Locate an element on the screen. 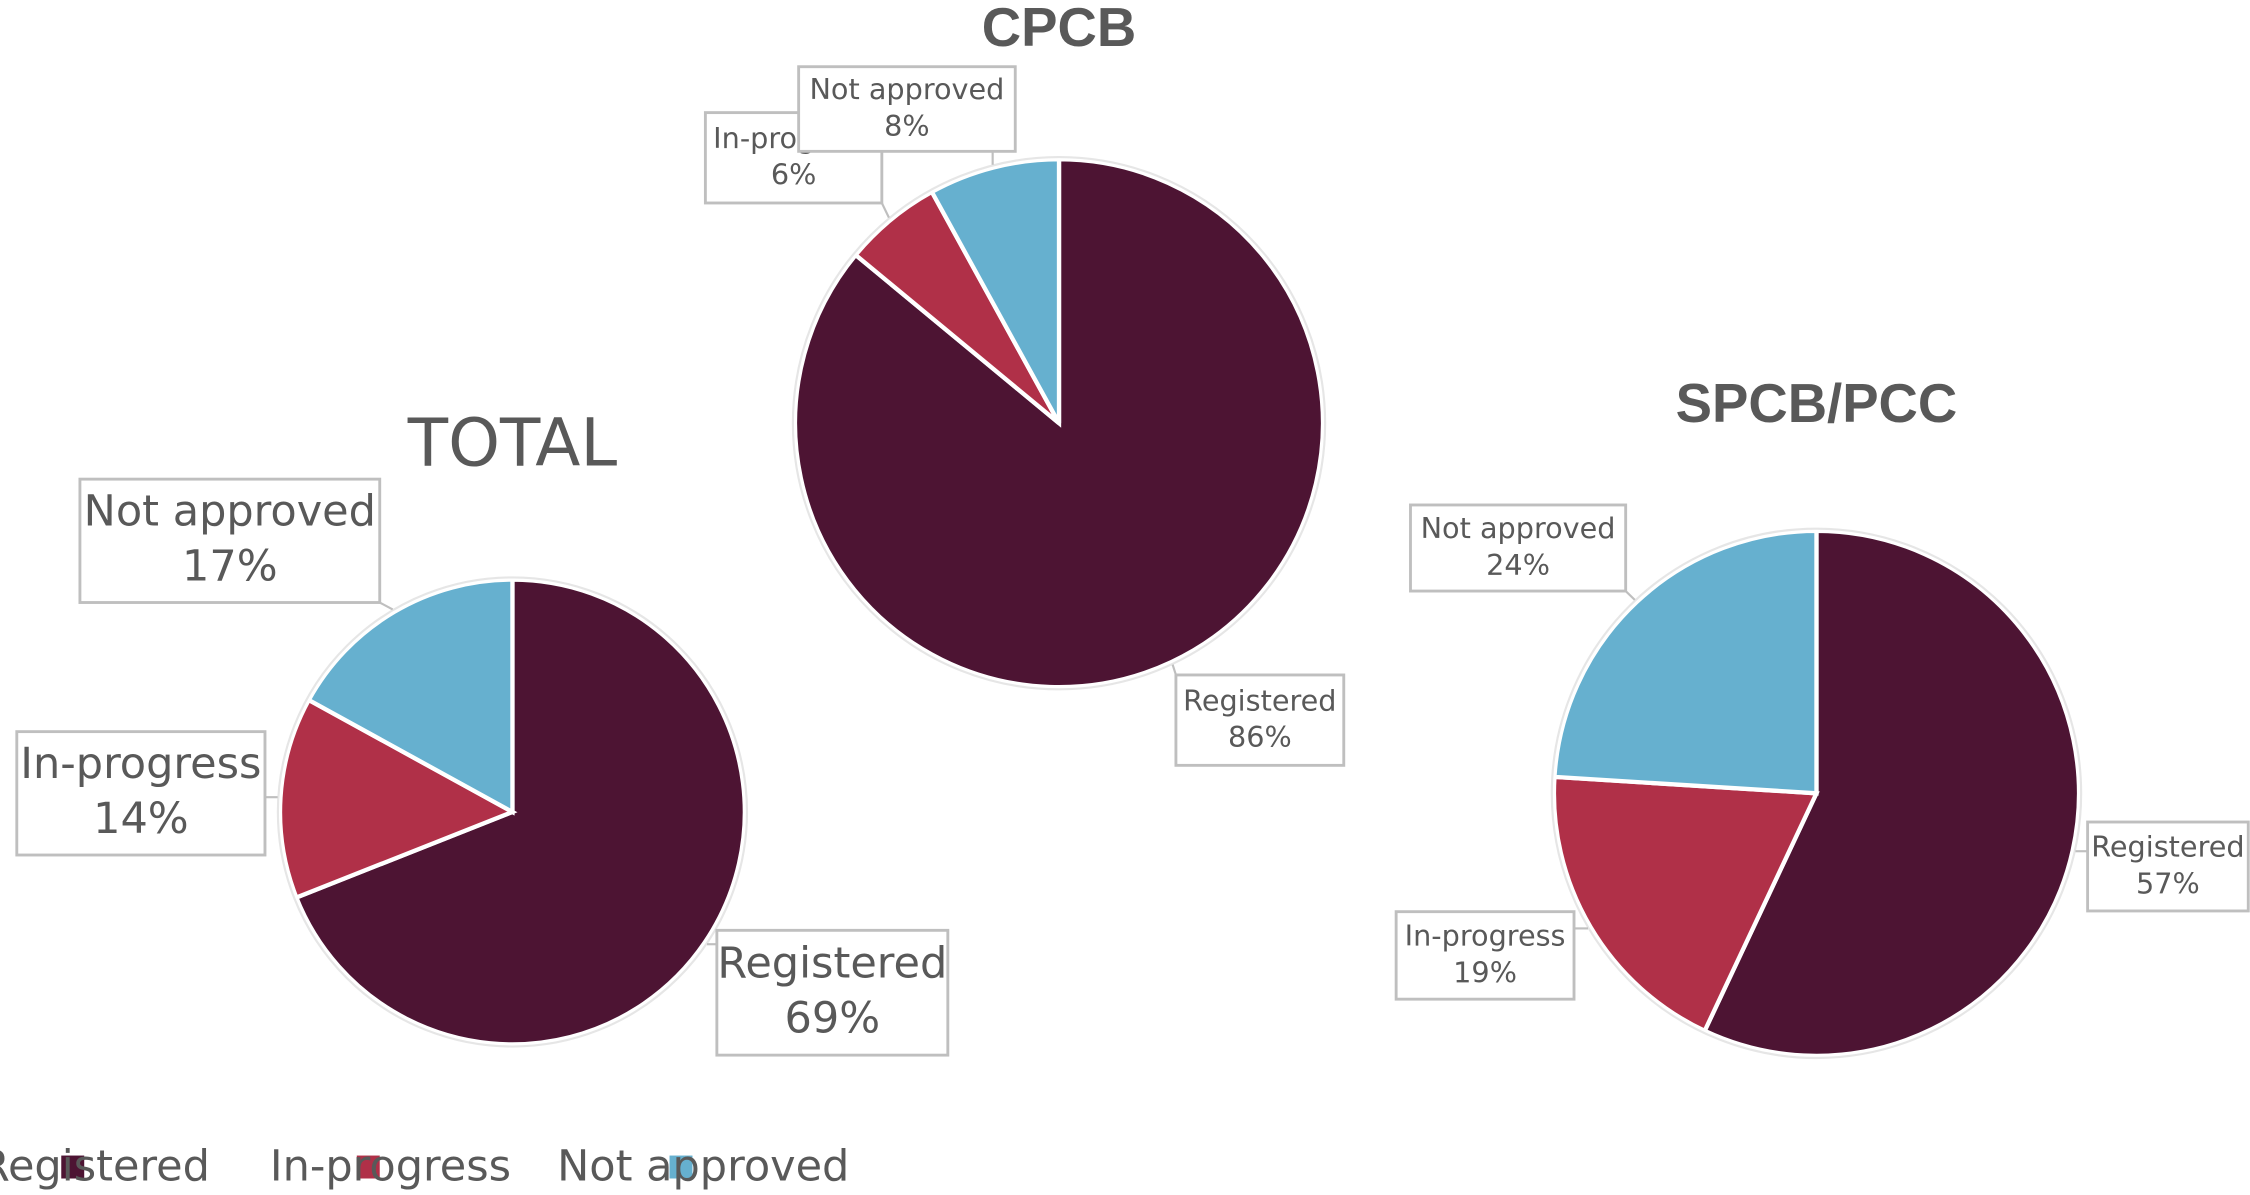 The width and height of the screenshot is (2250, 1195). data-label-value: 8% is located at coordinates (907, 126).